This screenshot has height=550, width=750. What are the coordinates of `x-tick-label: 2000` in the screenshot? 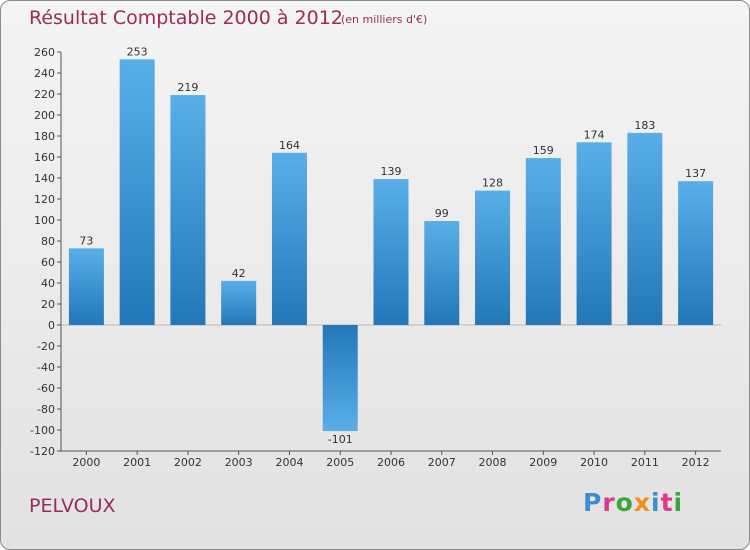 It's located at (86, 462).